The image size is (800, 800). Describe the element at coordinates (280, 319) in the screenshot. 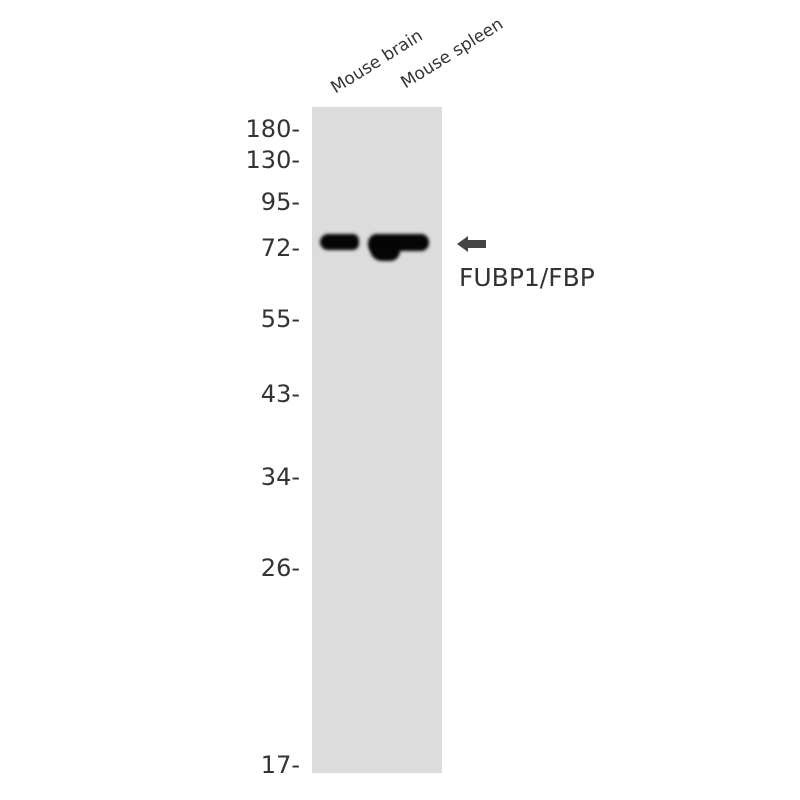

I see `marker-55: 55-` at that location.